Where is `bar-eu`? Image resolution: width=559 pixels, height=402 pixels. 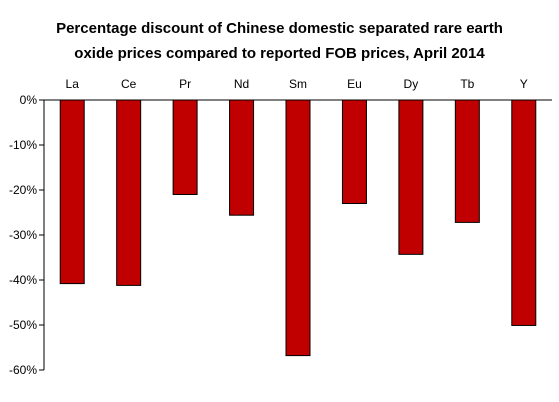 bar-eu is located at coordinates (354, 151).